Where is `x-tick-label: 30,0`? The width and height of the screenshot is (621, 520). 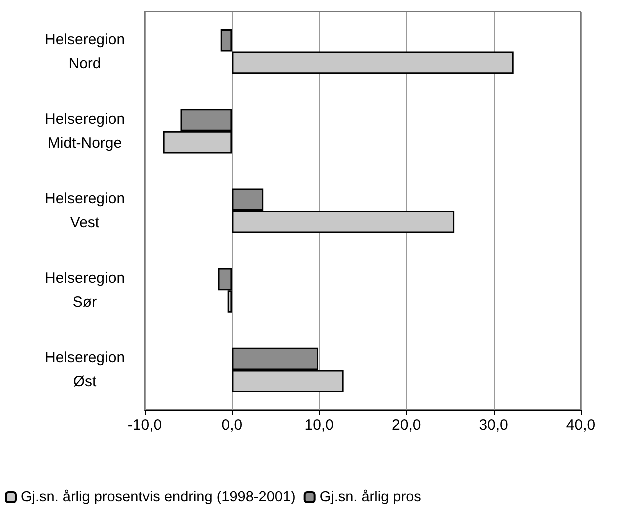 x-tick-label: 30,0 is located at coordinates (493, 425).